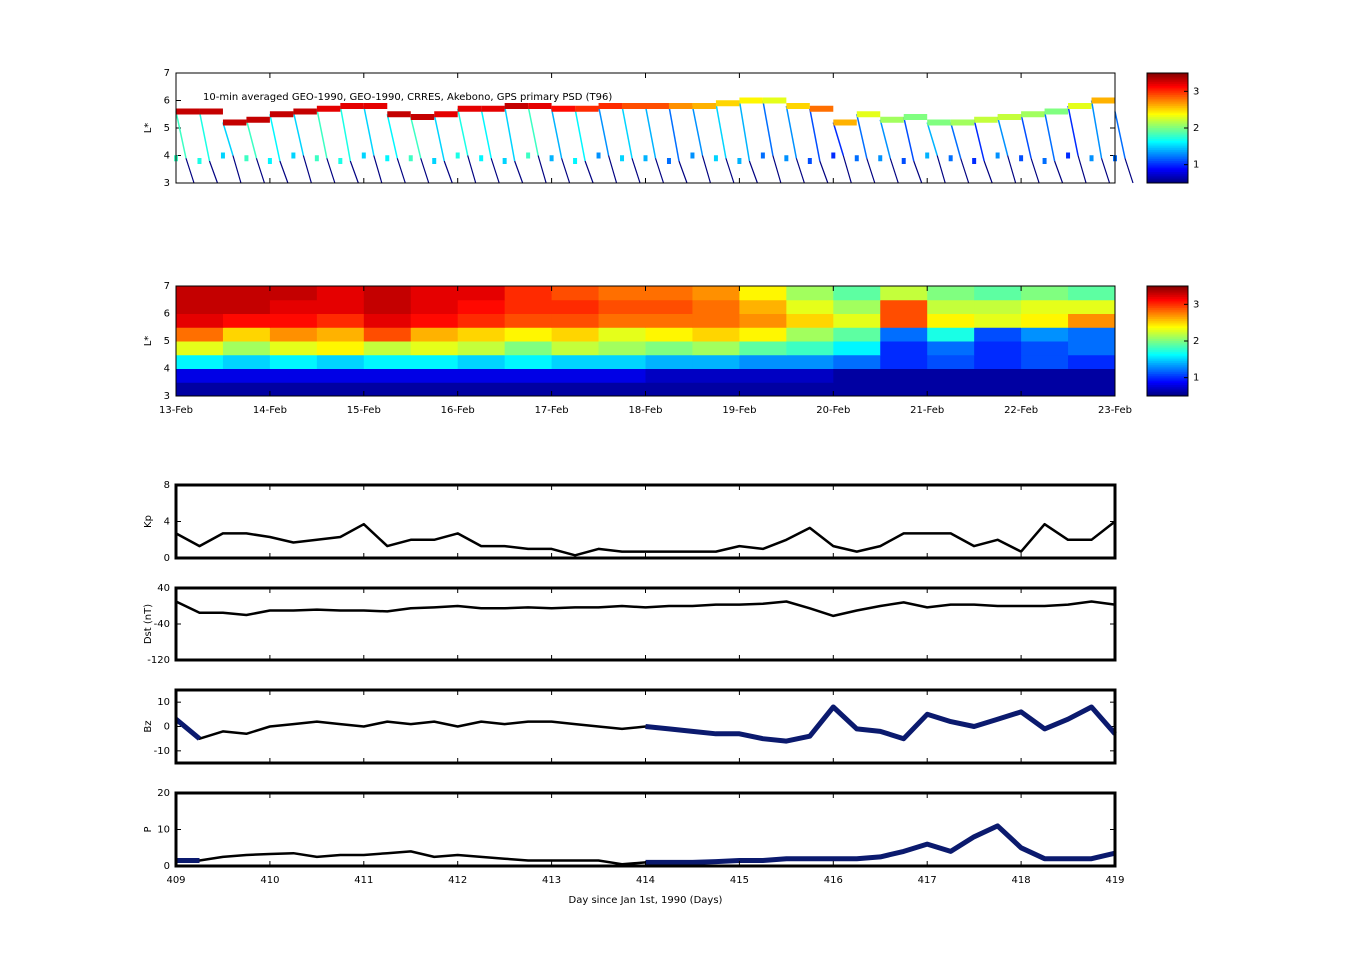  I want to click on x-tick-label: 411, so click(363, 880).